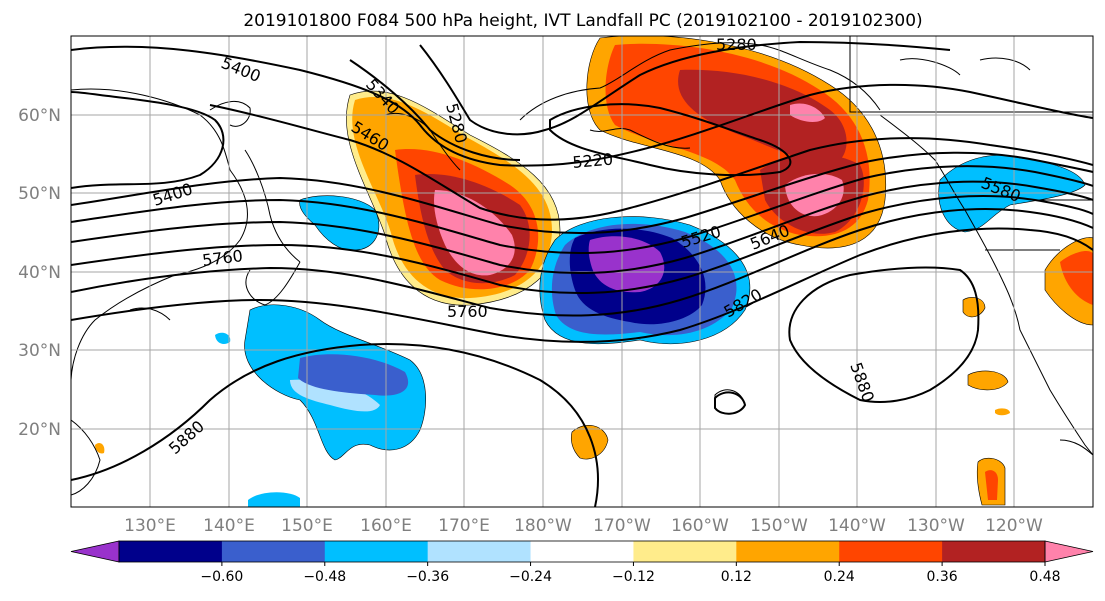 This screenshot has width=1105, height=601. I want to click on colorbar-frame, so click(582, 551).